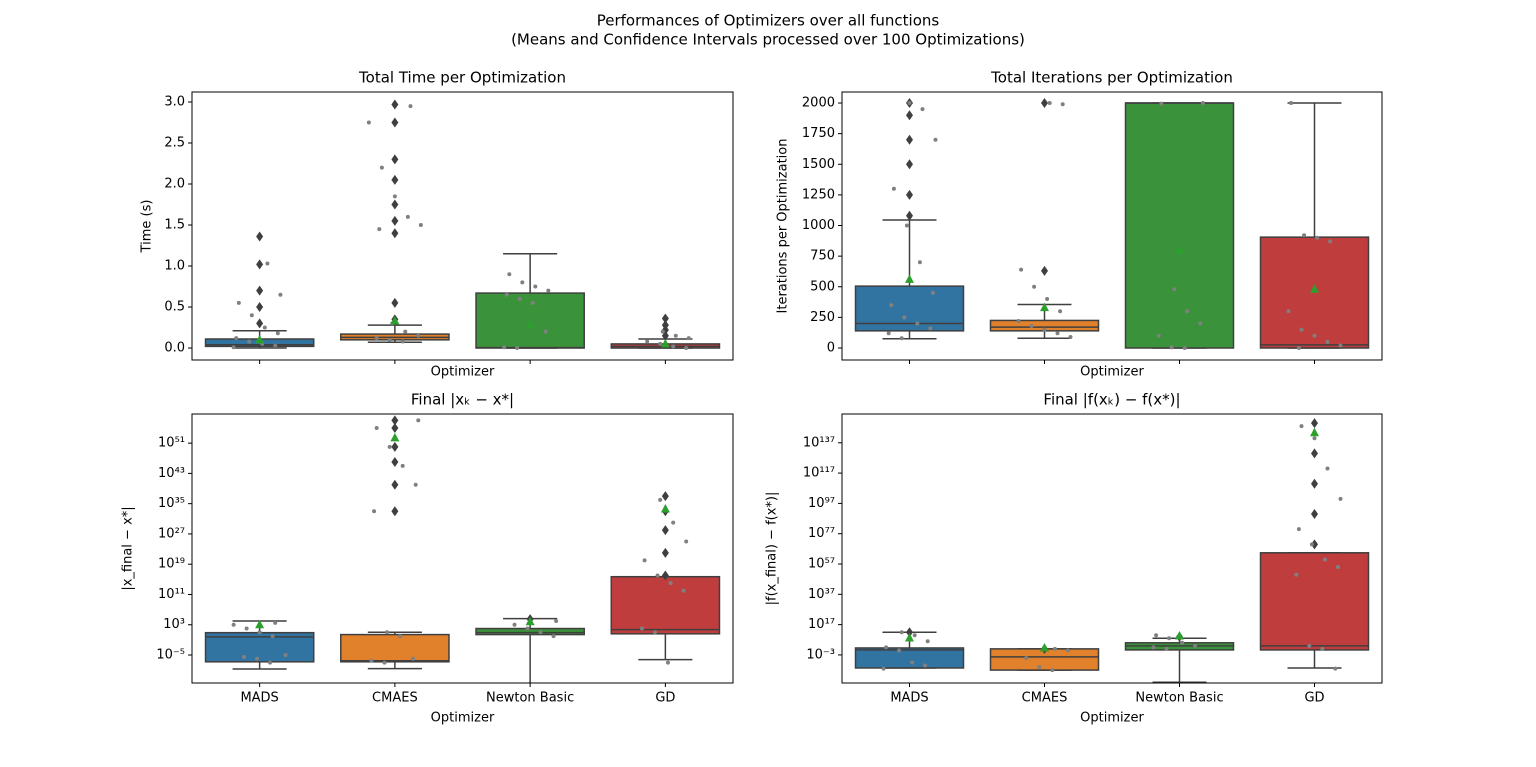 The image size is (1536, 767). Describe the element at coordinates (174, 307) in the screenshot. I see `y-tick-label: 0.5` at that location.